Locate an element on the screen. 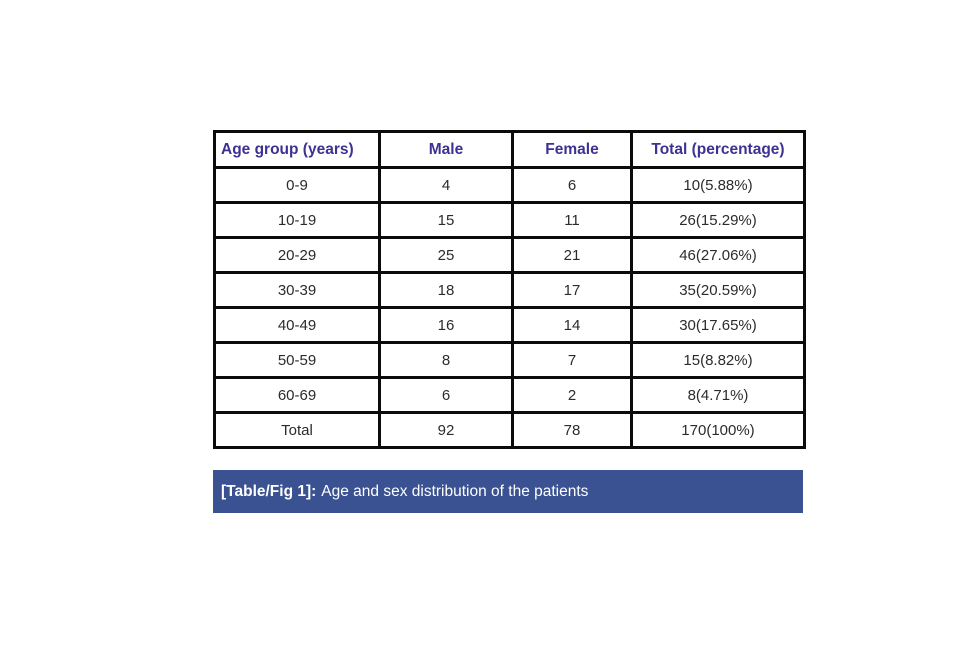 This screenshot has width=962, height=660. cell-age-group: 50-59 is located at coordinates (297, 360).